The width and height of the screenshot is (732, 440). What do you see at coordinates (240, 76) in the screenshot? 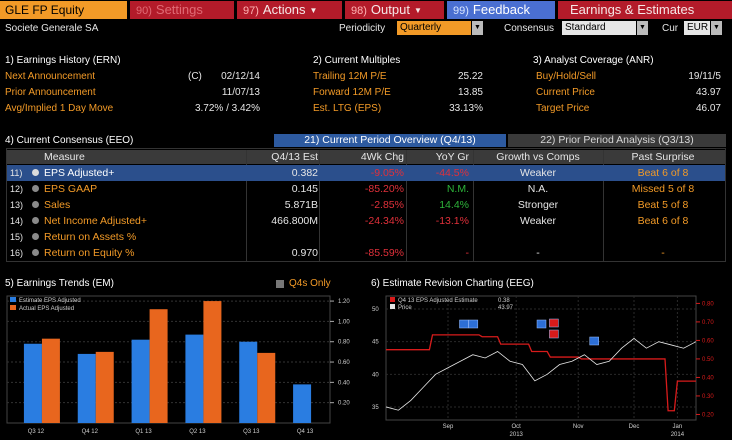
I see `next-announcement-value: 02/12/14` at bounding box center [240, 76].